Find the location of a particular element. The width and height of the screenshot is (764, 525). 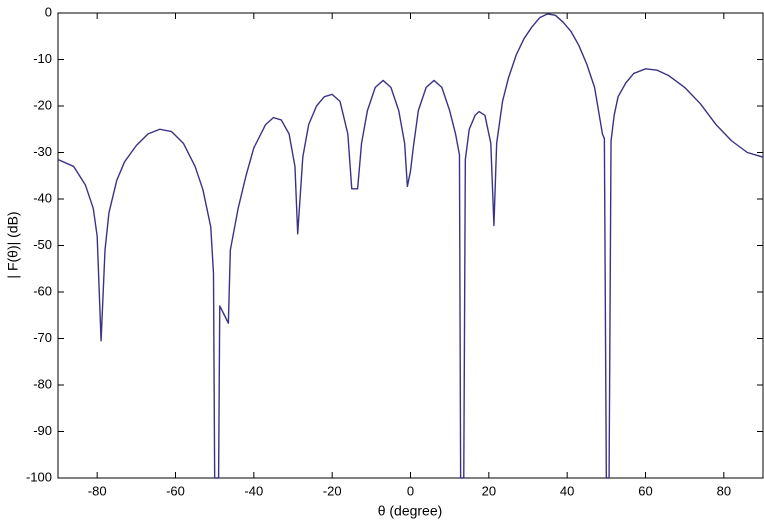

x-tick-label: -60 is located at coordinates (175, 490).